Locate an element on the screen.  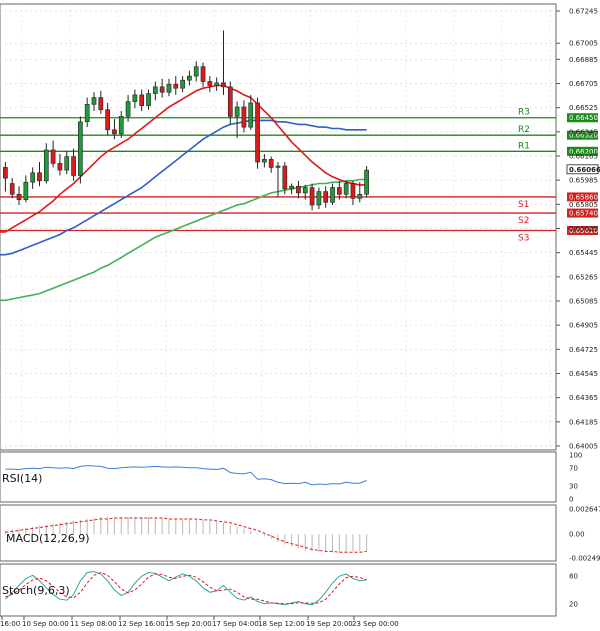
ma-mid-line is located at coordinates (183, 187).